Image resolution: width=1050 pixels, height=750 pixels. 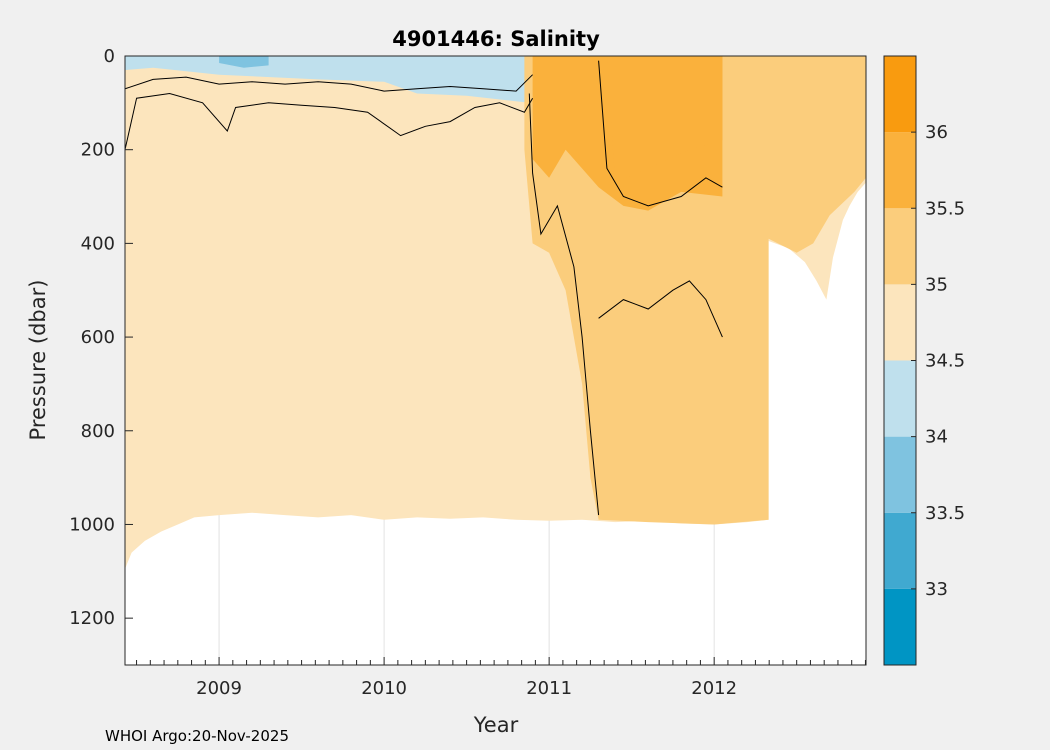 I want to click on y-axis: 0 200 400 600 800 1000 1200, so click(x=101, y=337).